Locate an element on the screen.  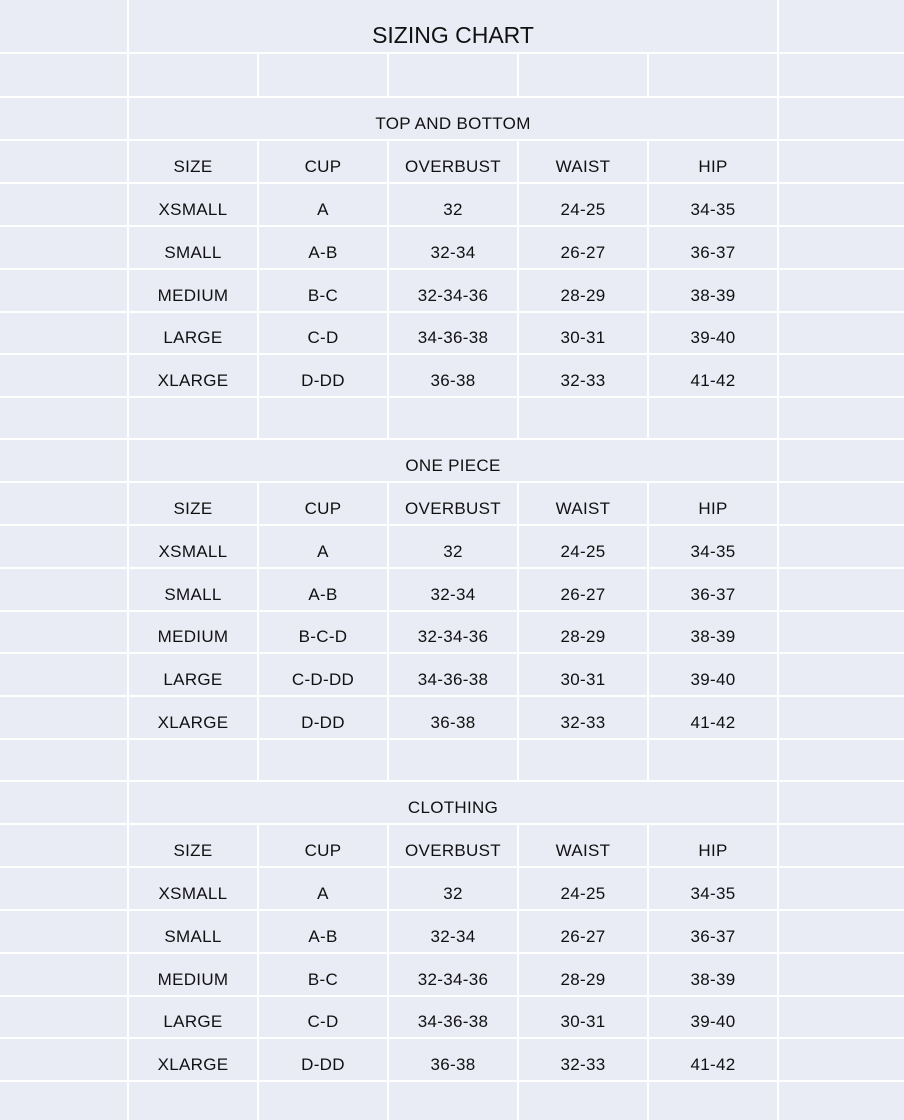
table-cell: 32-33 is located at coordinates (583, 1064).